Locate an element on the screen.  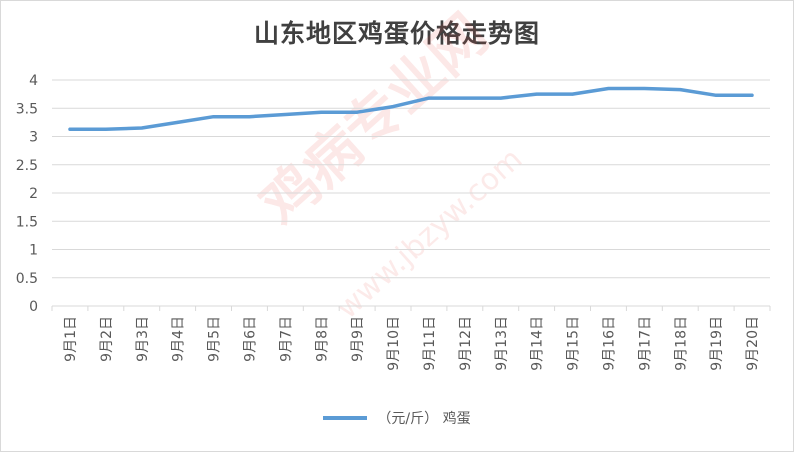
y-tick-label: 4 is located at coordinates (33, 81).